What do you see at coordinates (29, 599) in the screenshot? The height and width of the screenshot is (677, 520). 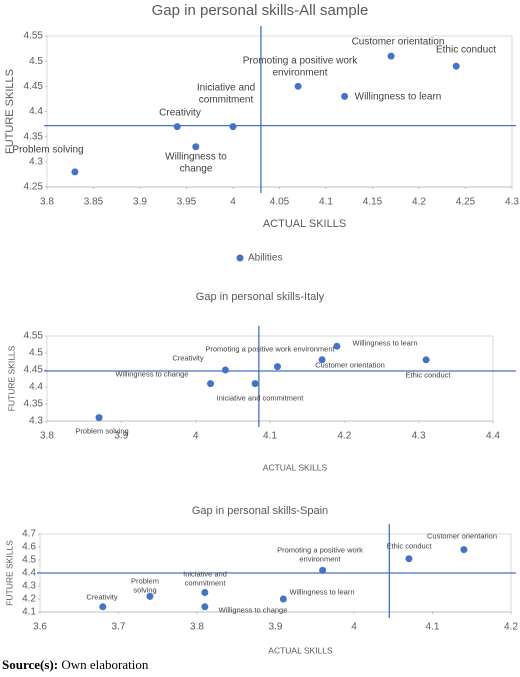 I see `y-tick-label: 4.2` at bounding box center [29, 599].